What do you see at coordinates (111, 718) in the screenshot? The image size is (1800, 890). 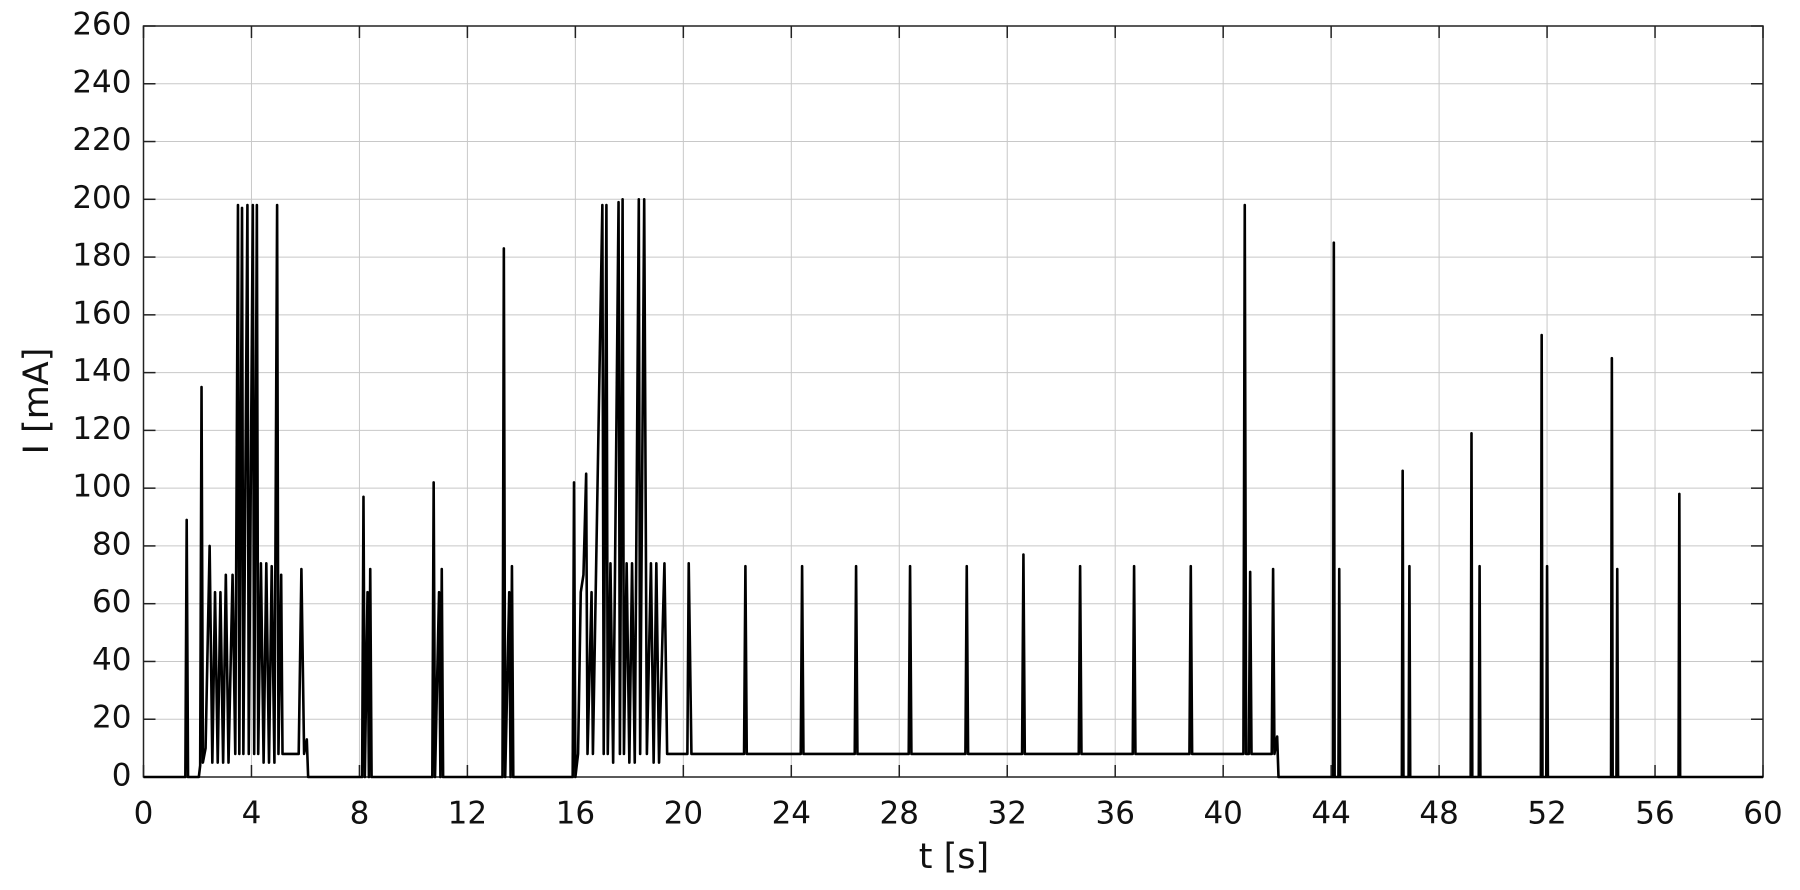 I see `y-tick-label: 20` at bounding box center [111, 718].